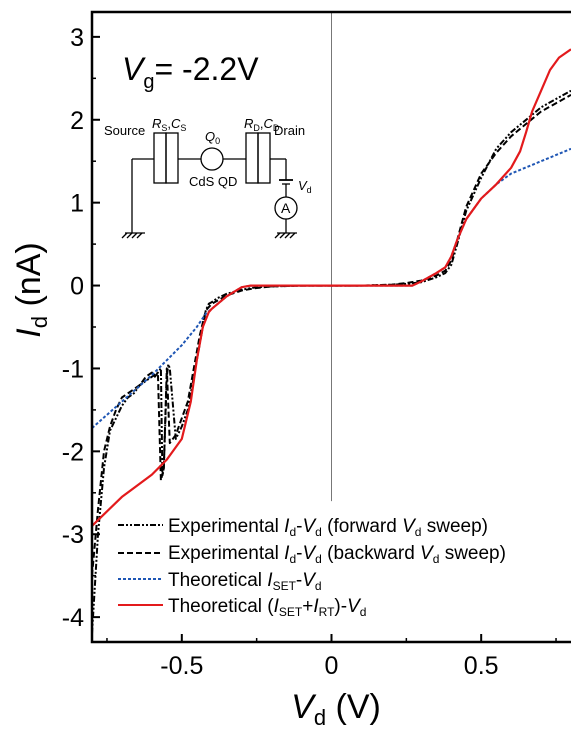 The width and height of the screenshot is (571, 733). Describe the element at coordinates (336, 709) in the screenshot. I see `x-axis-title: Vd (V)` at that location.